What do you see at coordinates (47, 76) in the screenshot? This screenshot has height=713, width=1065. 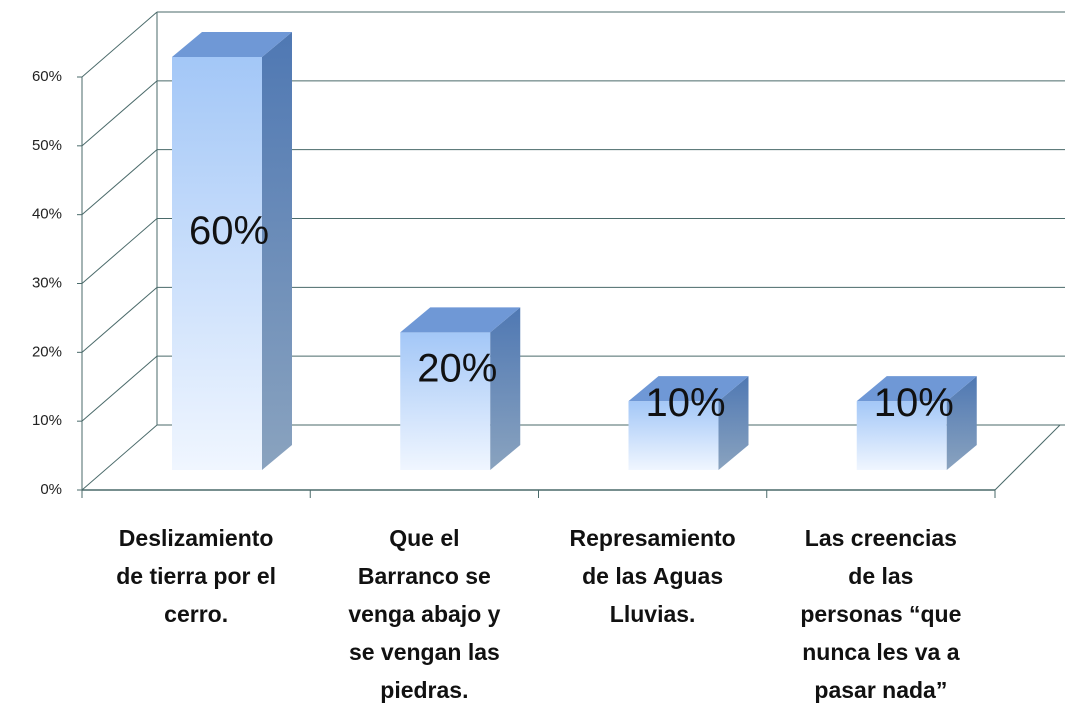 I see `y-tick-label: 60%` at bounding box center [47, 76].